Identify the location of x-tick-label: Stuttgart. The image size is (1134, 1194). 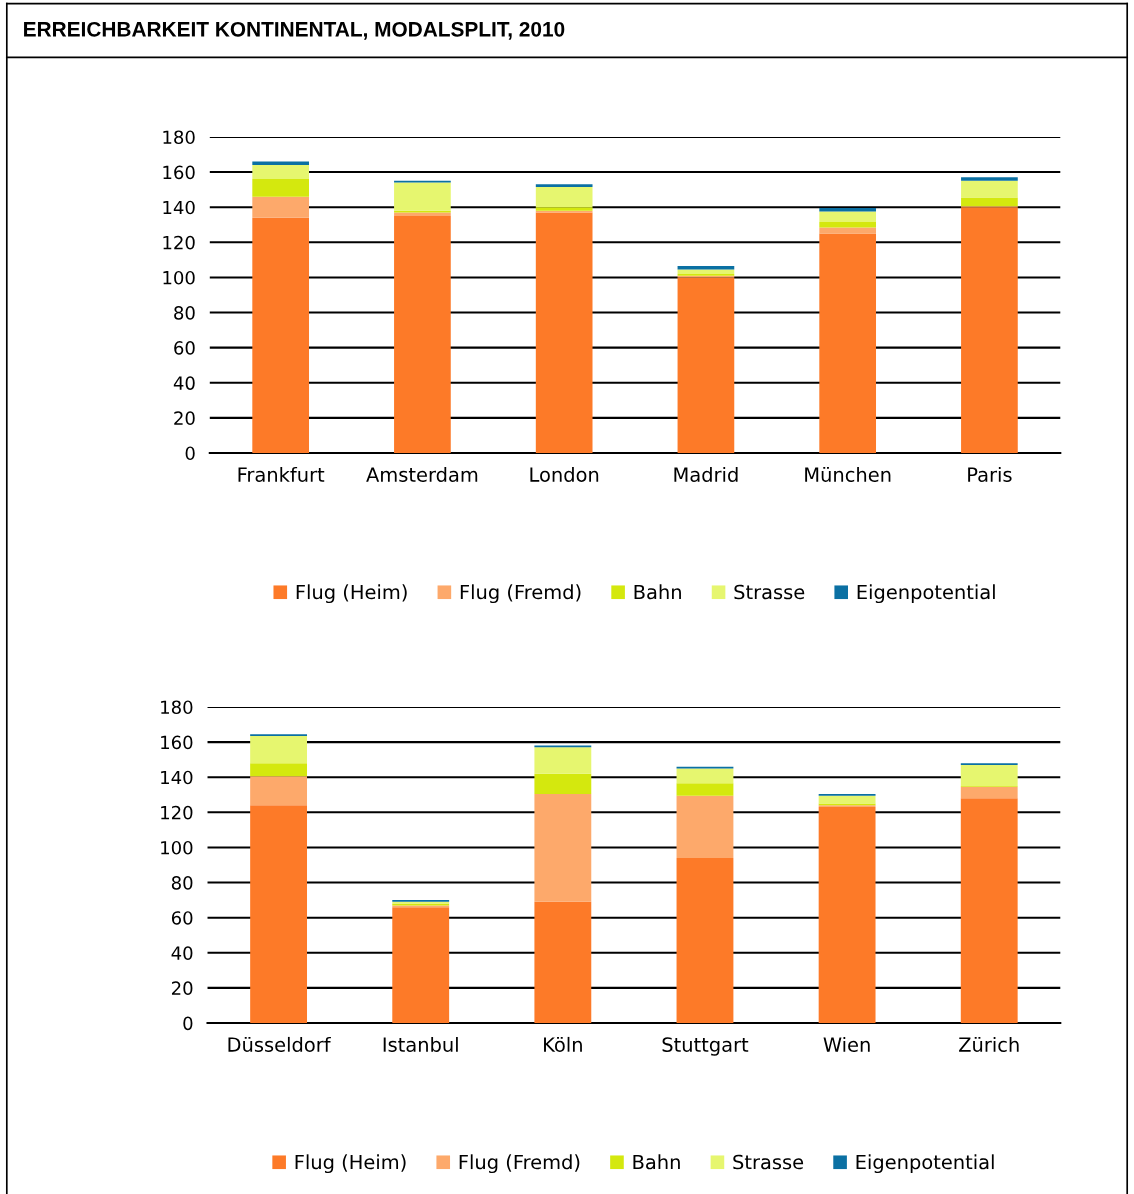
(705, 1046).